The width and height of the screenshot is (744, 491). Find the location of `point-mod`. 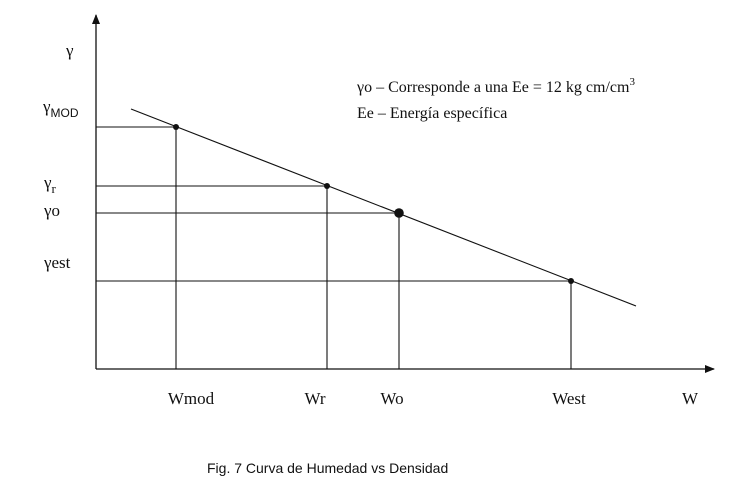

point-mod is located at coordinates (176, 127).